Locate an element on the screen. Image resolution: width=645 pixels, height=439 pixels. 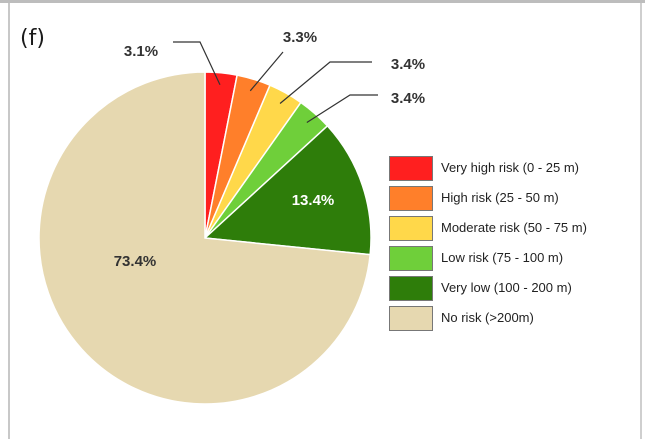
legend-label: Very low (100 - 200 m) is located at coordinates (506, 287).